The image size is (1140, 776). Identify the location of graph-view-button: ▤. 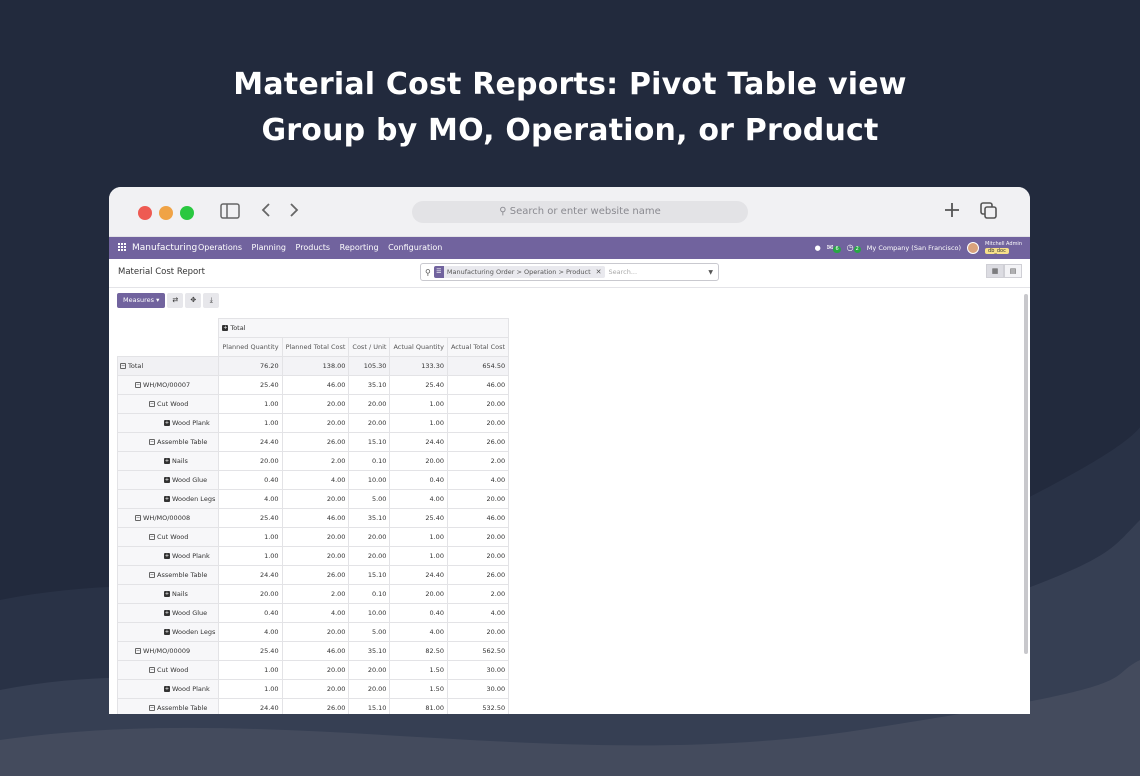
(1013, 271).